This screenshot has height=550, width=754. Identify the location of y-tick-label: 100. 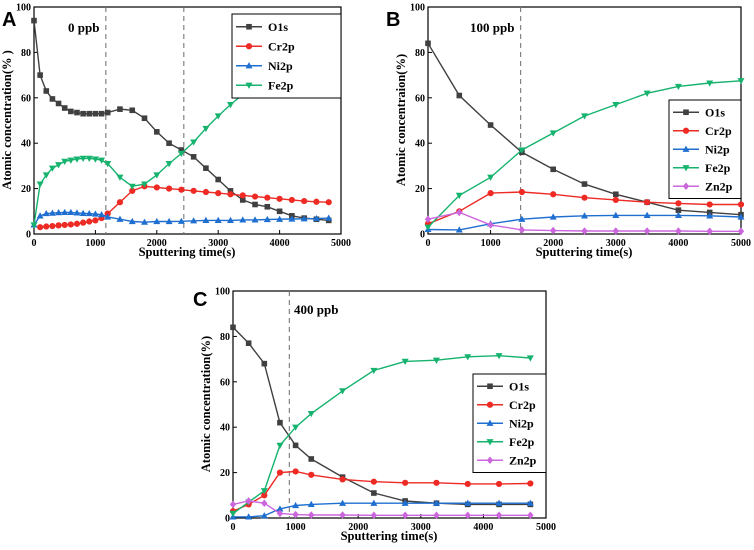
(222, 292).